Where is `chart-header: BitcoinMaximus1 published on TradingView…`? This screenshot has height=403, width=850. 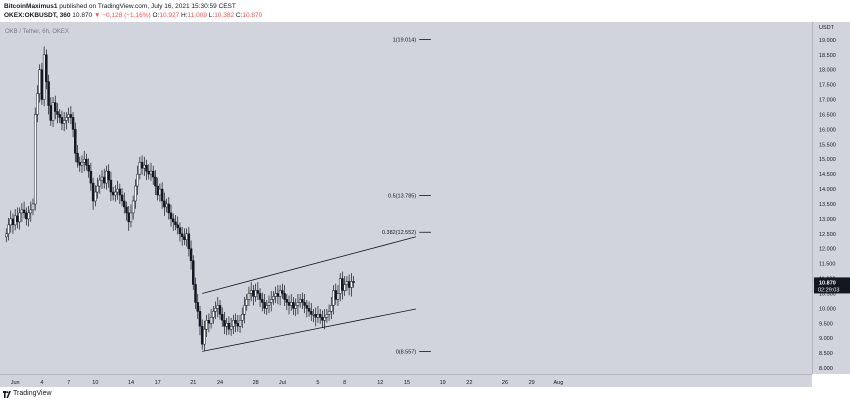
chart-header: BitcoinMaximus1 published on TradingView… is located at coordinates (425, 11).